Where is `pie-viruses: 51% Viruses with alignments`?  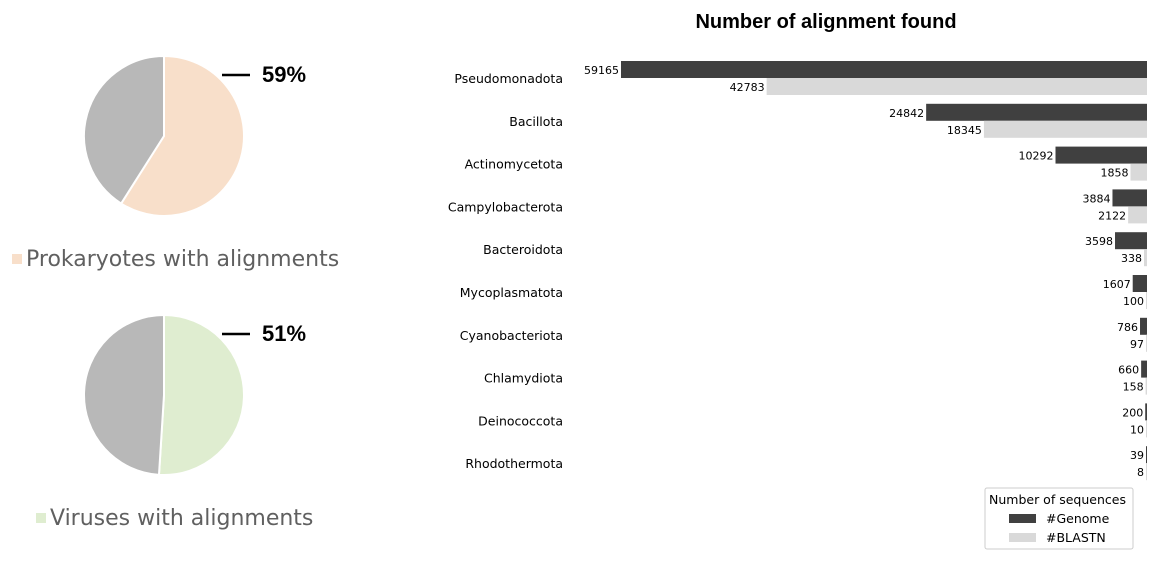
pie-viruses: 51% Viruses with alignments is located at coordinates (174, 422).